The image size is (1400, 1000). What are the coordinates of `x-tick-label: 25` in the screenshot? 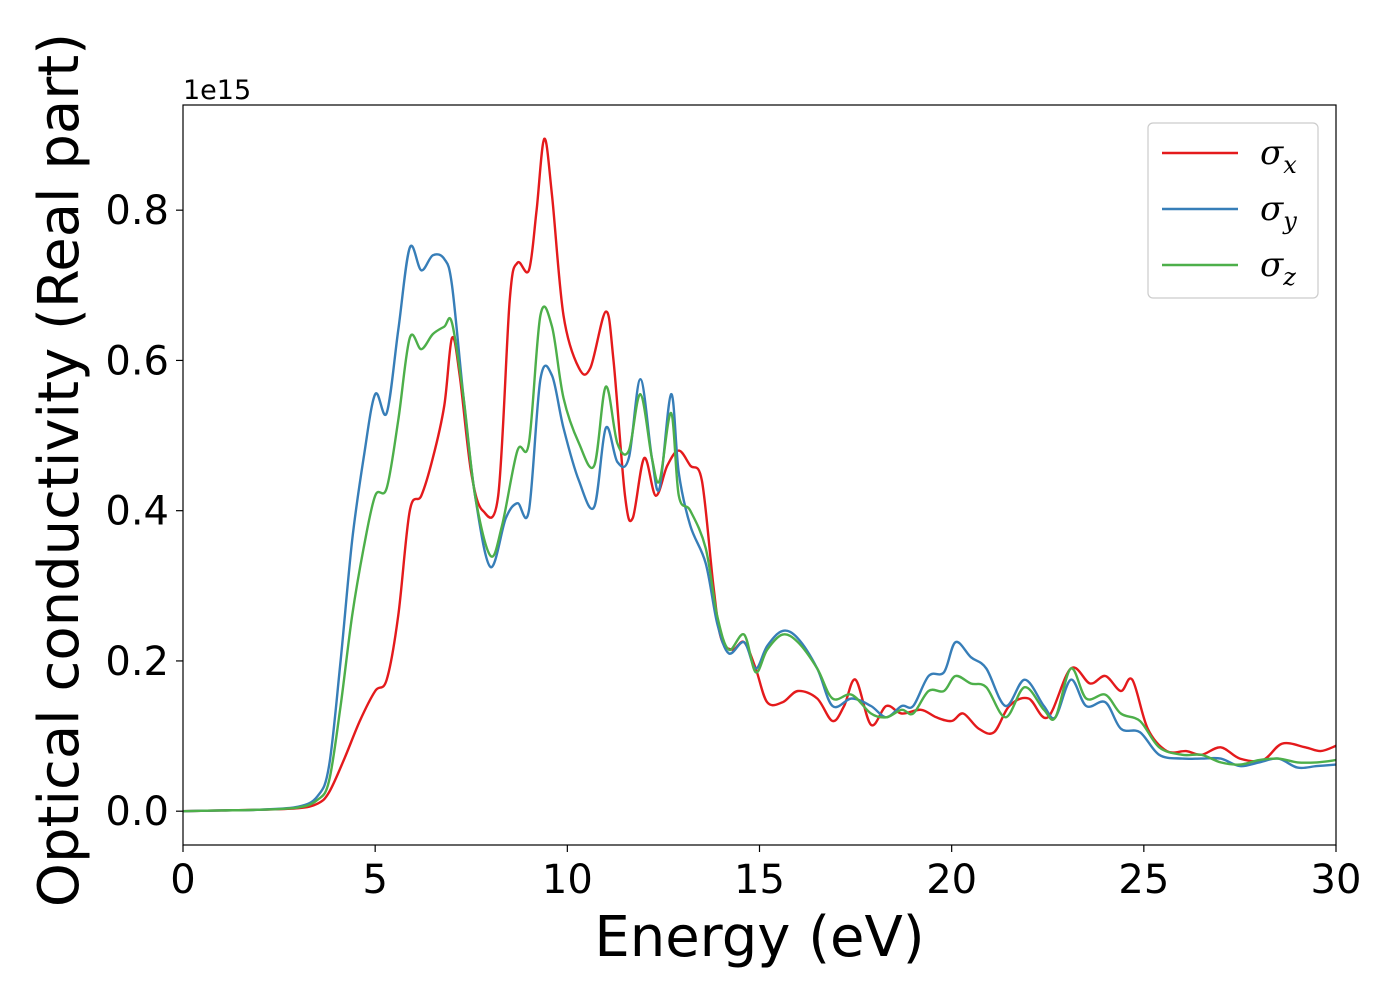 It's located at (1143, 880).